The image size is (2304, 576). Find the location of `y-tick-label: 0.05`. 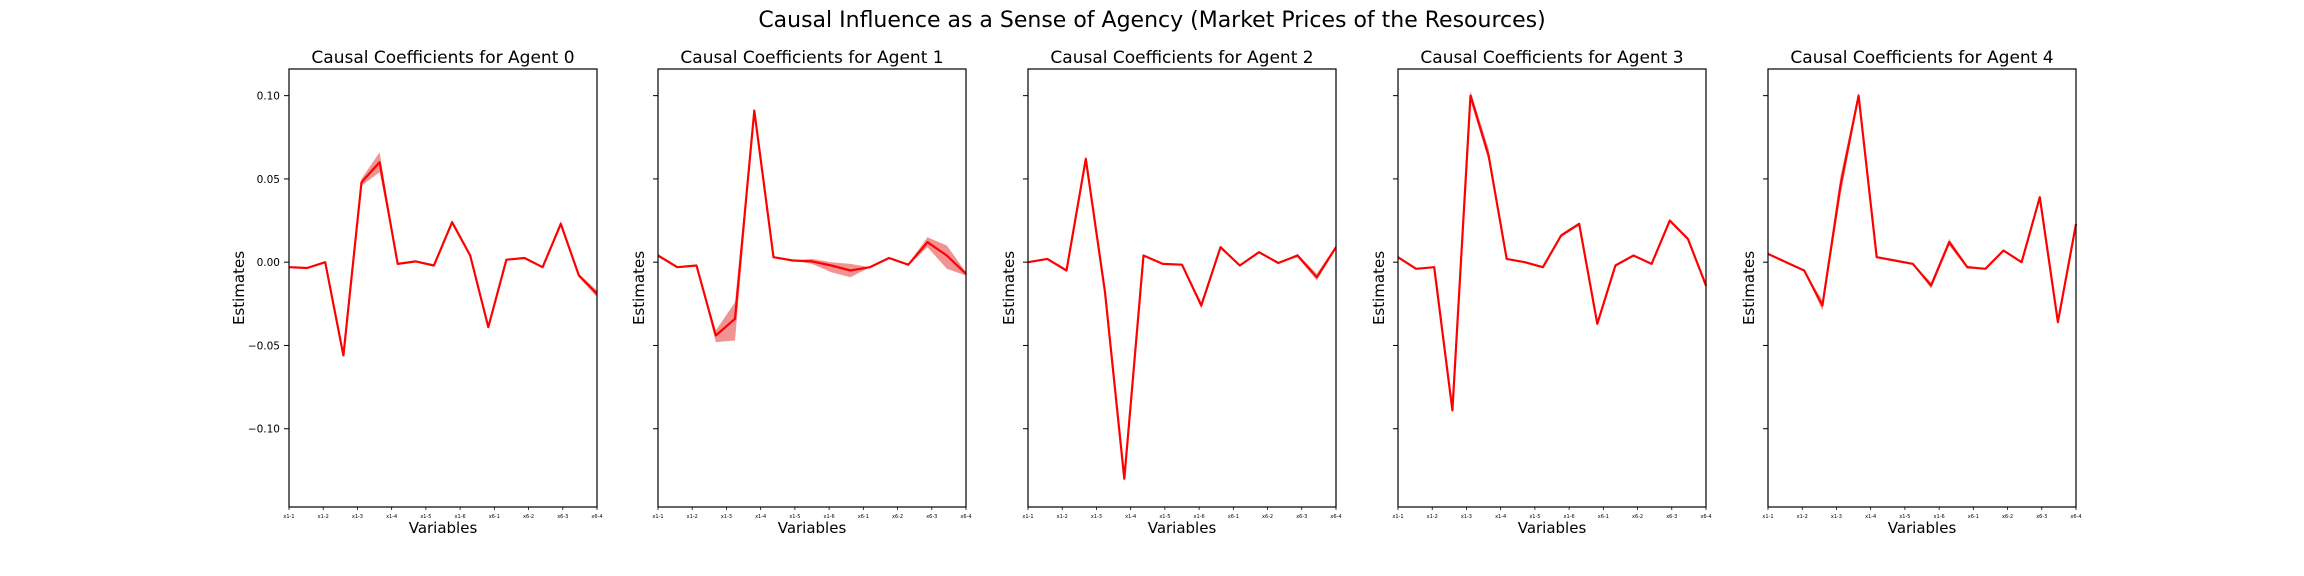

y-tick-label: 0.05 is located at coordinates (268, 180).